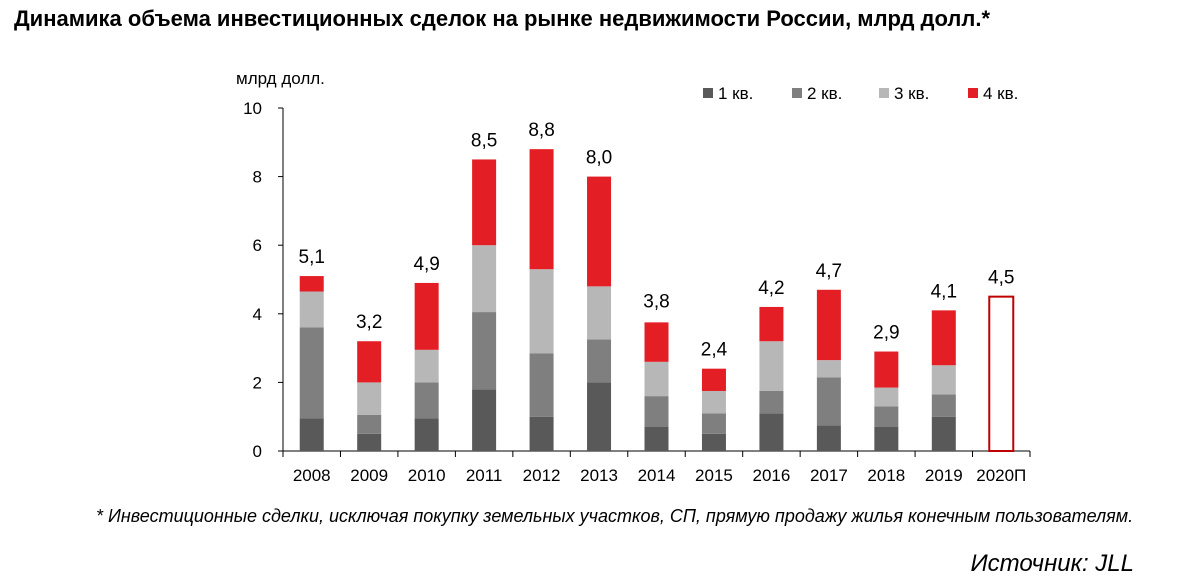  Describe the element at coordinates (1000, 93) in the screenshot. I see `legend-label-q4: 4 кв.` at that location.